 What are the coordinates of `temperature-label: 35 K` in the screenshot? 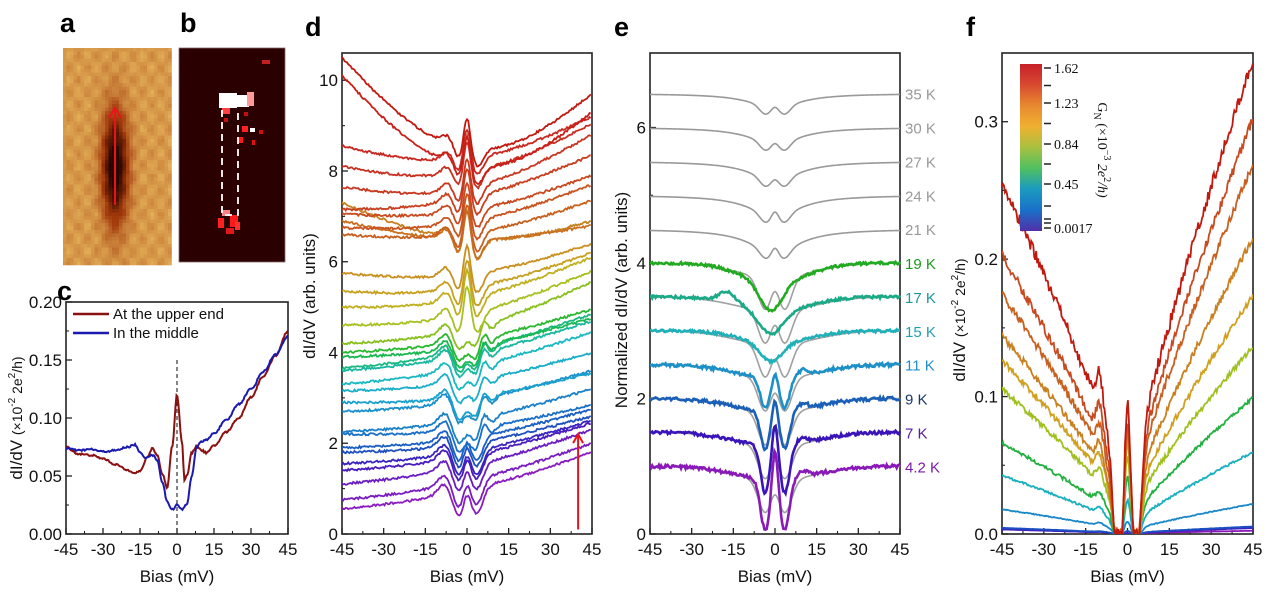 It's located at (920, 95).